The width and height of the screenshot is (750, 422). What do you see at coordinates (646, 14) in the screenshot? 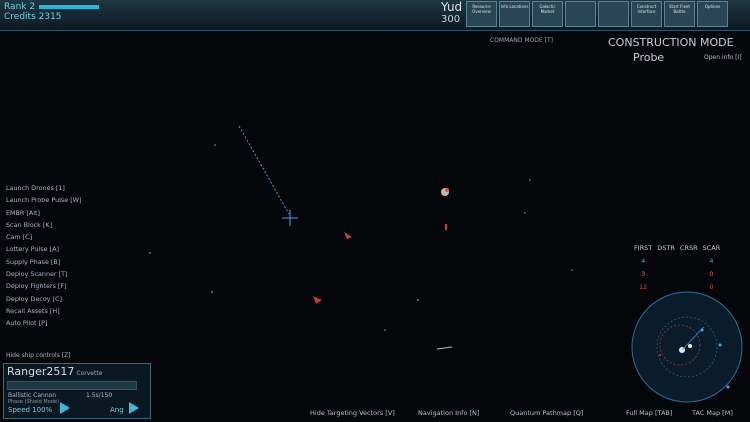
I see `toolbar-button-construct: Construct Interface` at bounding box center [646, 14].